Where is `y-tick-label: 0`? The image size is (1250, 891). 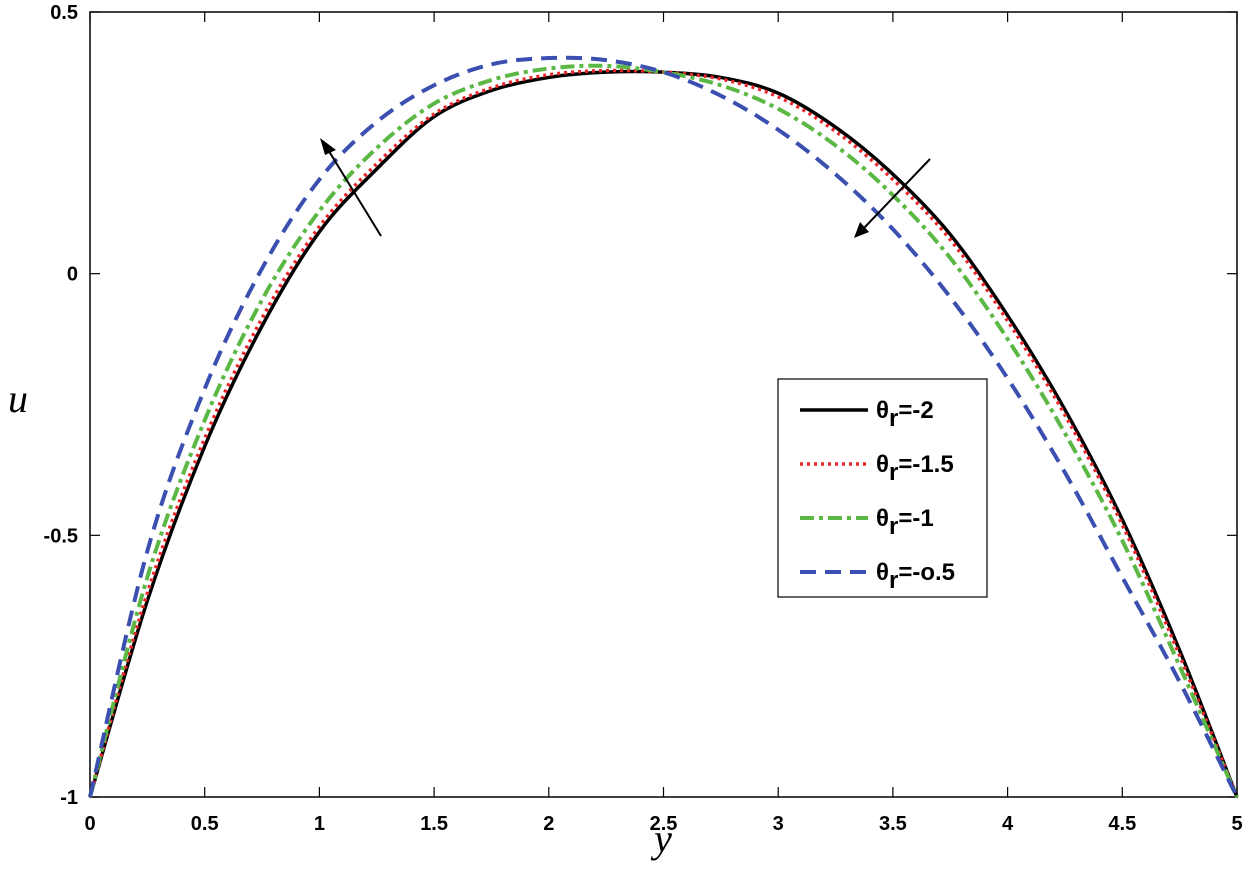
y-tick-label: 0 is located at coordinates (72, 275).